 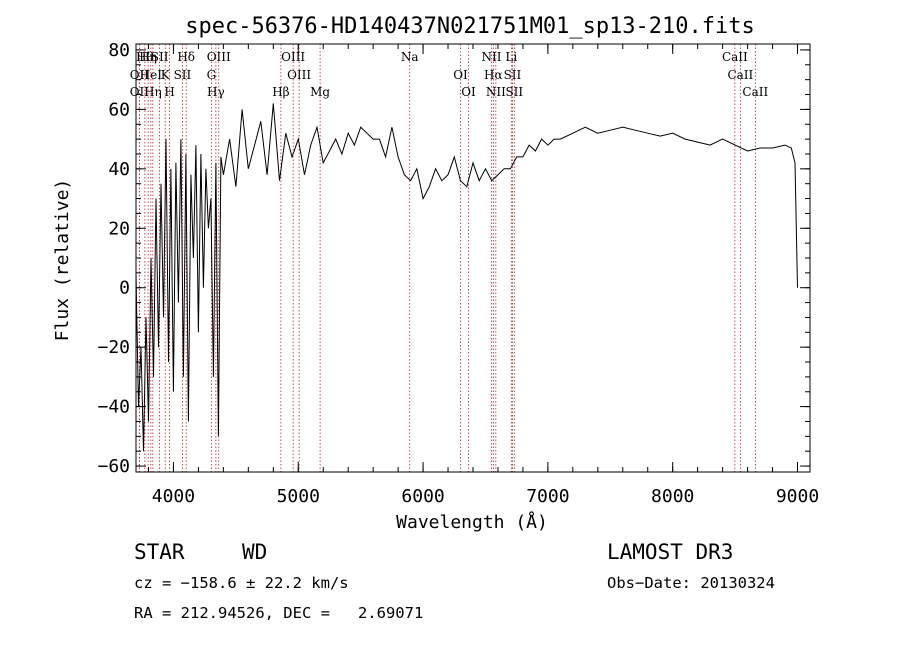 I want to click on y-tick-label-3: 0, so click(x=124, y=288).